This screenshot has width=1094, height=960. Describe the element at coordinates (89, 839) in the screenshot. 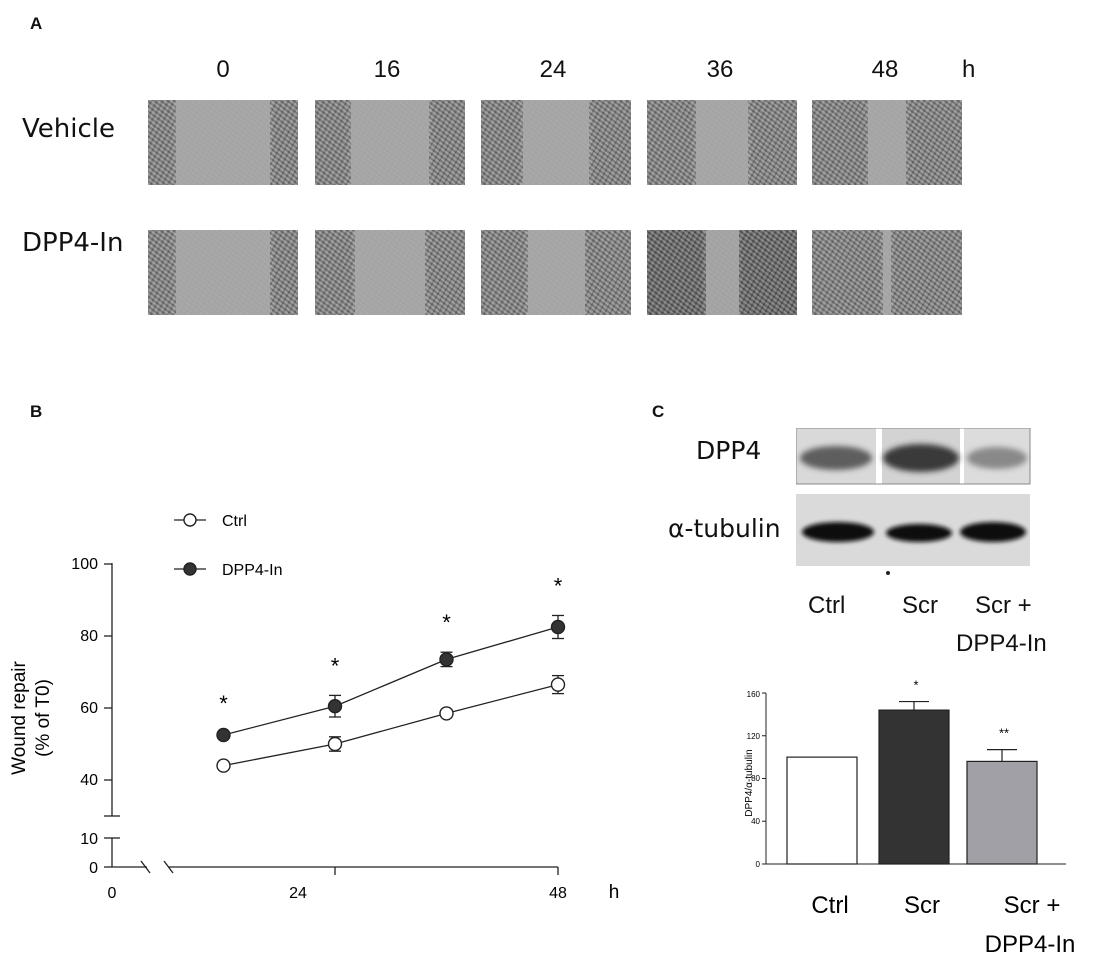

I see `y-tick-label: 10` at that location.